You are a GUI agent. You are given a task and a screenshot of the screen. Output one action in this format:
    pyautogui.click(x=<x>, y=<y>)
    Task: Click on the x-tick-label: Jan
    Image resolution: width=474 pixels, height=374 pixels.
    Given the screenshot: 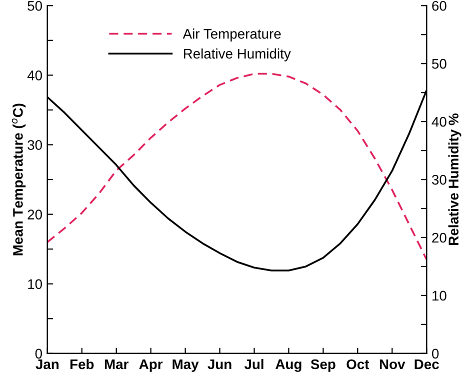 What is the action you would take?
    pyautogui.click(x=47, y=364)
    